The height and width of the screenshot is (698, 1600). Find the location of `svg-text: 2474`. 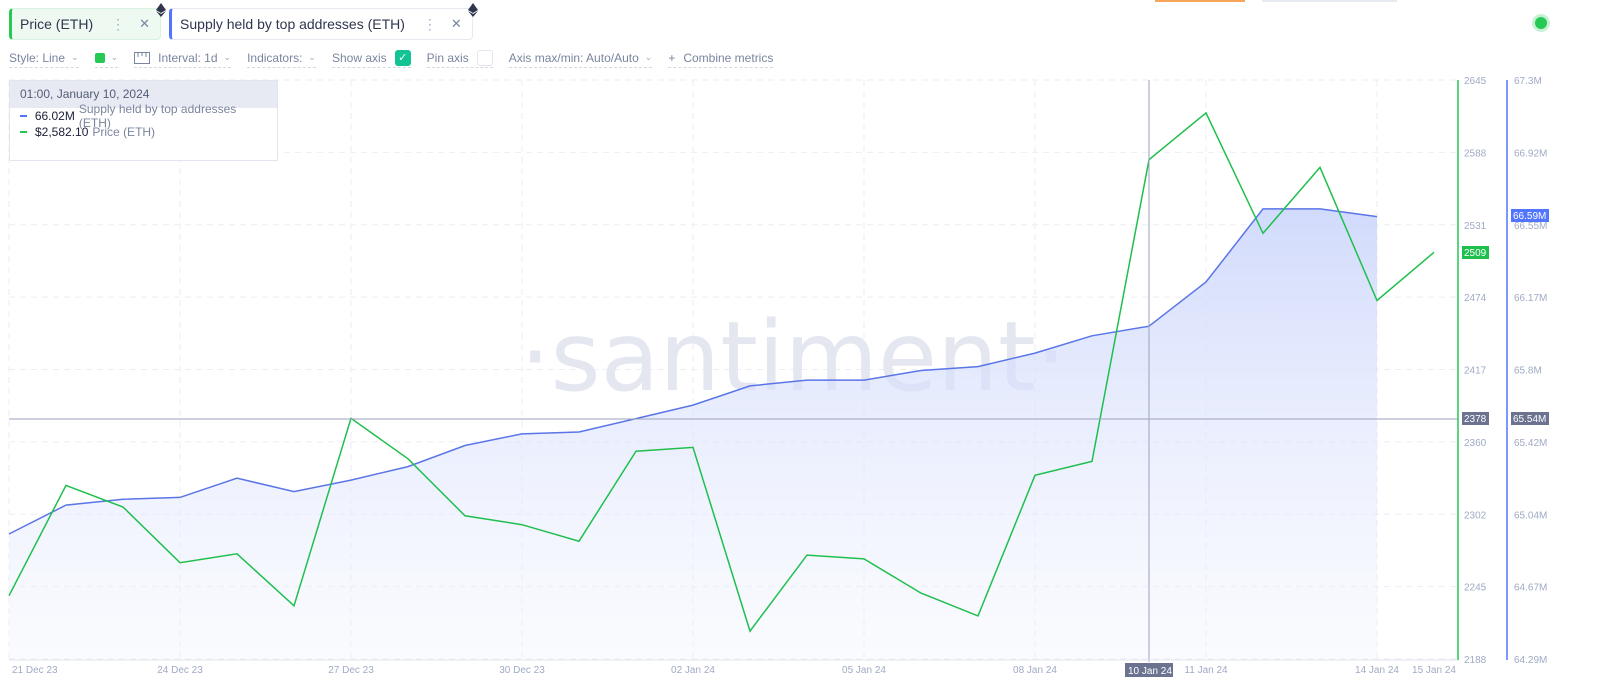

svg-text: 2474 is located at coordinates (1475, 298).